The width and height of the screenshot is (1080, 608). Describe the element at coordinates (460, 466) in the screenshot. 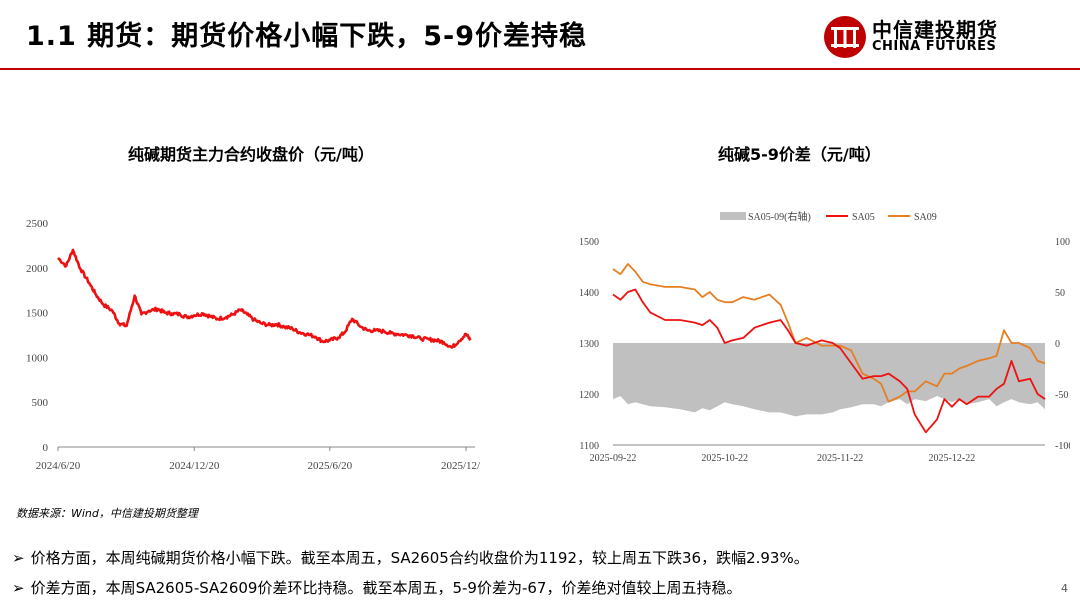

I see `x-tick-label: 2025/12/20` at that location.